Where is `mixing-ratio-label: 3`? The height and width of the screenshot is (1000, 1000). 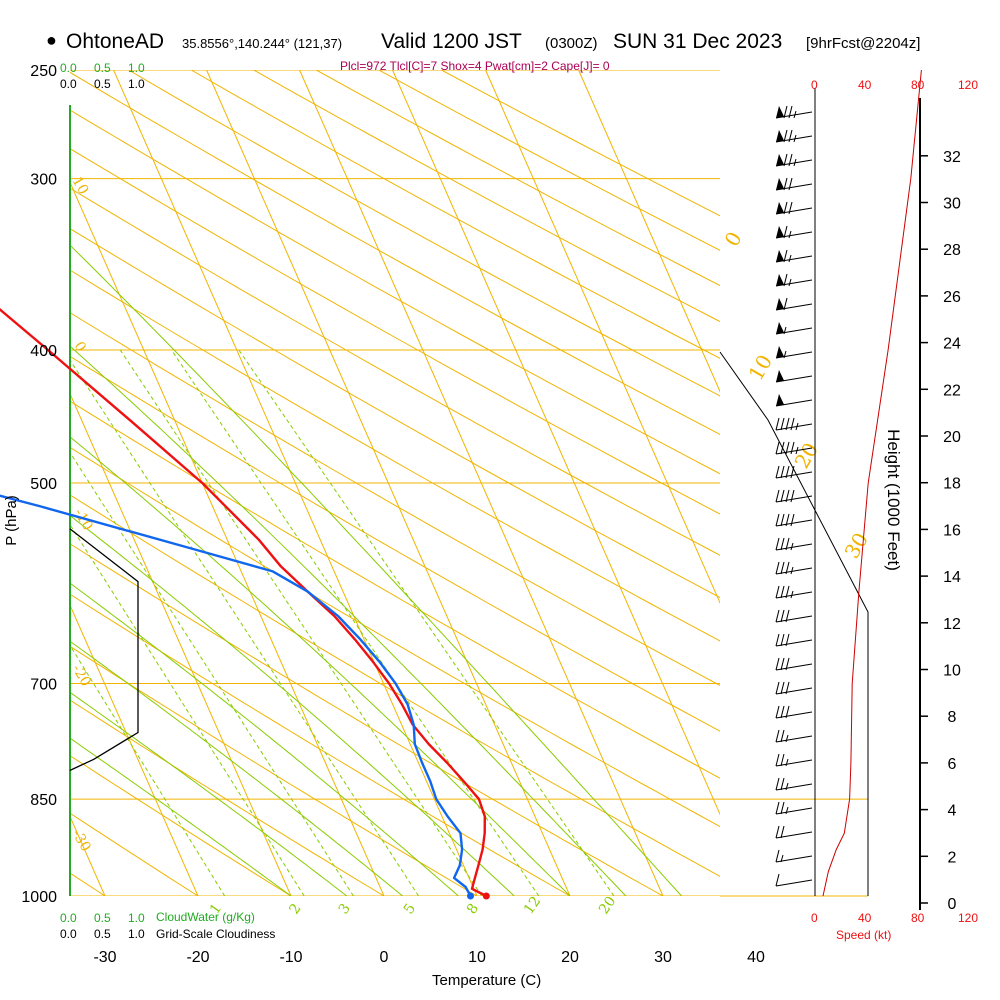
mixing-ratio-label: 3 is located at coordinates (345, 909).